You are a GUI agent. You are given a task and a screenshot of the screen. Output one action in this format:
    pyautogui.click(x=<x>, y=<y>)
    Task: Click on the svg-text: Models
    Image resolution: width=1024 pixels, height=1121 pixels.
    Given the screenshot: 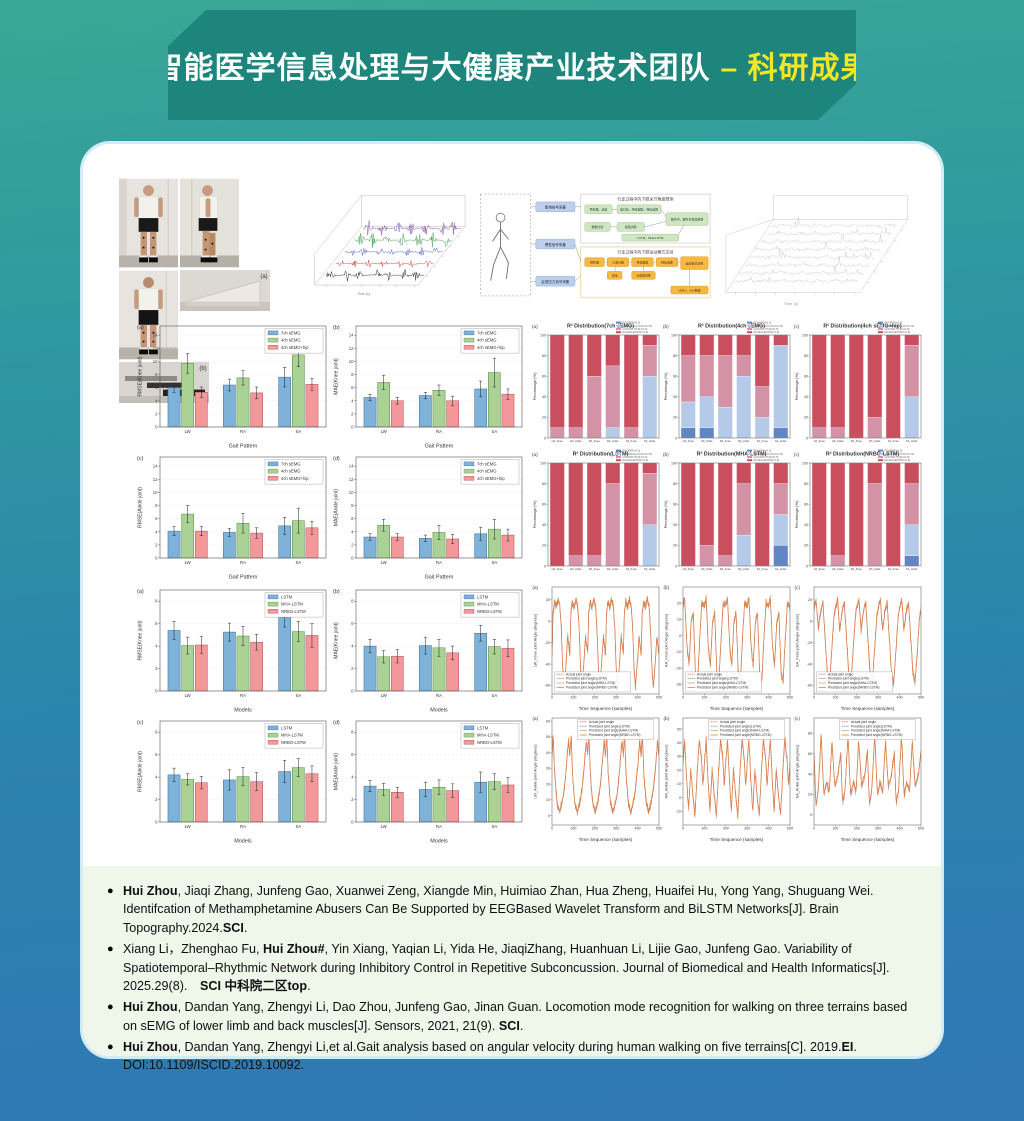 What is the action you would take?
    pyautogui.click(x=439, y=842)
    